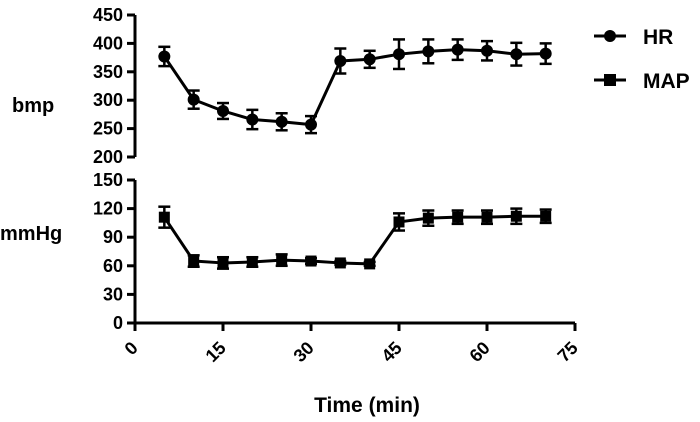  Describe the element at coordinates (108, 209) in the screenshot. I see `y-tick-label-1-4: 120` at that location.